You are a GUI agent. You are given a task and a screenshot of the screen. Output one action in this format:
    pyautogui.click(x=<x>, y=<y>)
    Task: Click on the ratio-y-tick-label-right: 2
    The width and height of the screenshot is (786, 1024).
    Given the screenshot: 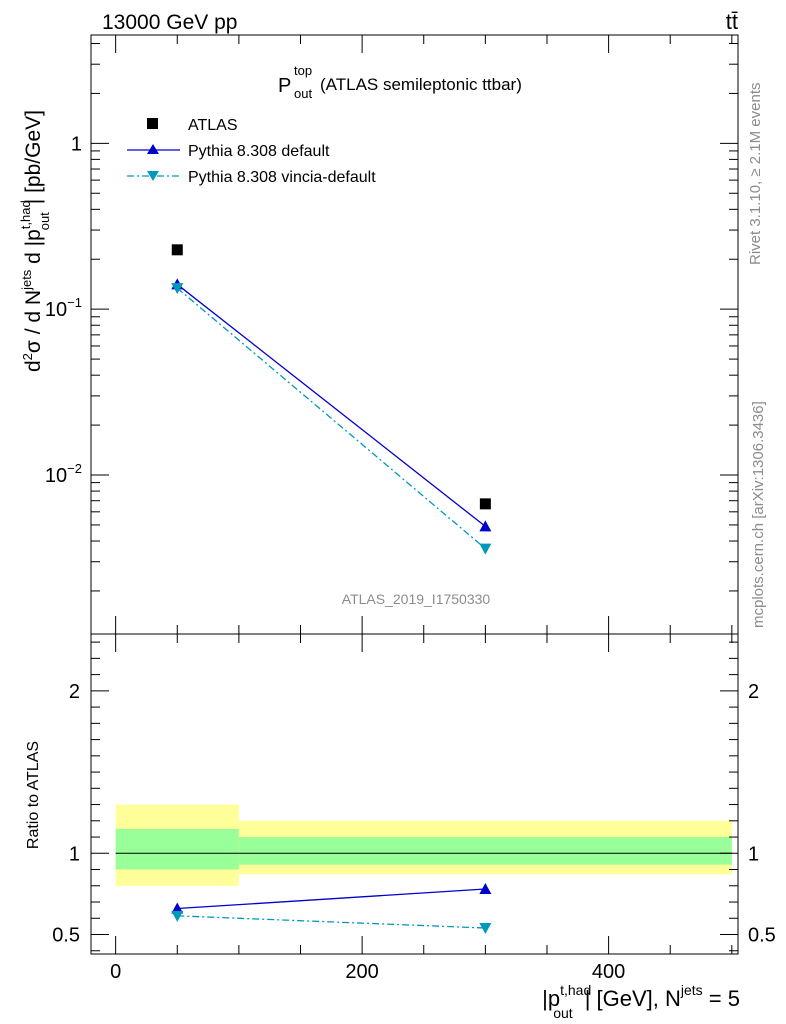 What is the action you would take?
    pyautogui.click(x=753, y=692)
    